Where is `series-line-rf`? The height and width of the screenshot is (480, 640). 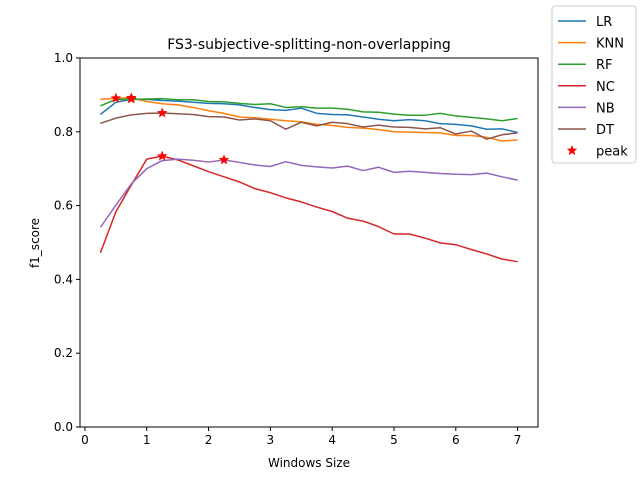 series-line-rf is located at coordinates (309, 109).